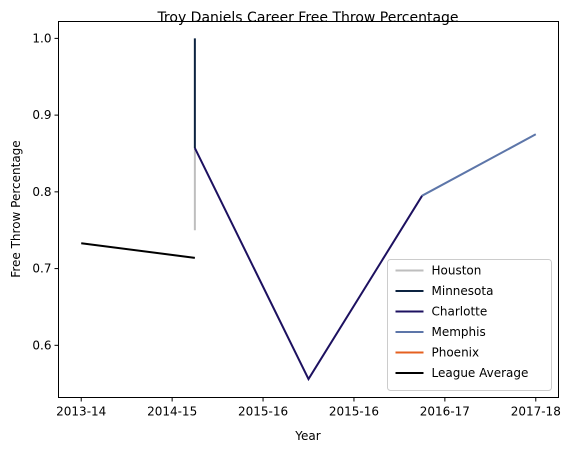  I want to click on legend-label-1: Minnesota, so click(463, 291).